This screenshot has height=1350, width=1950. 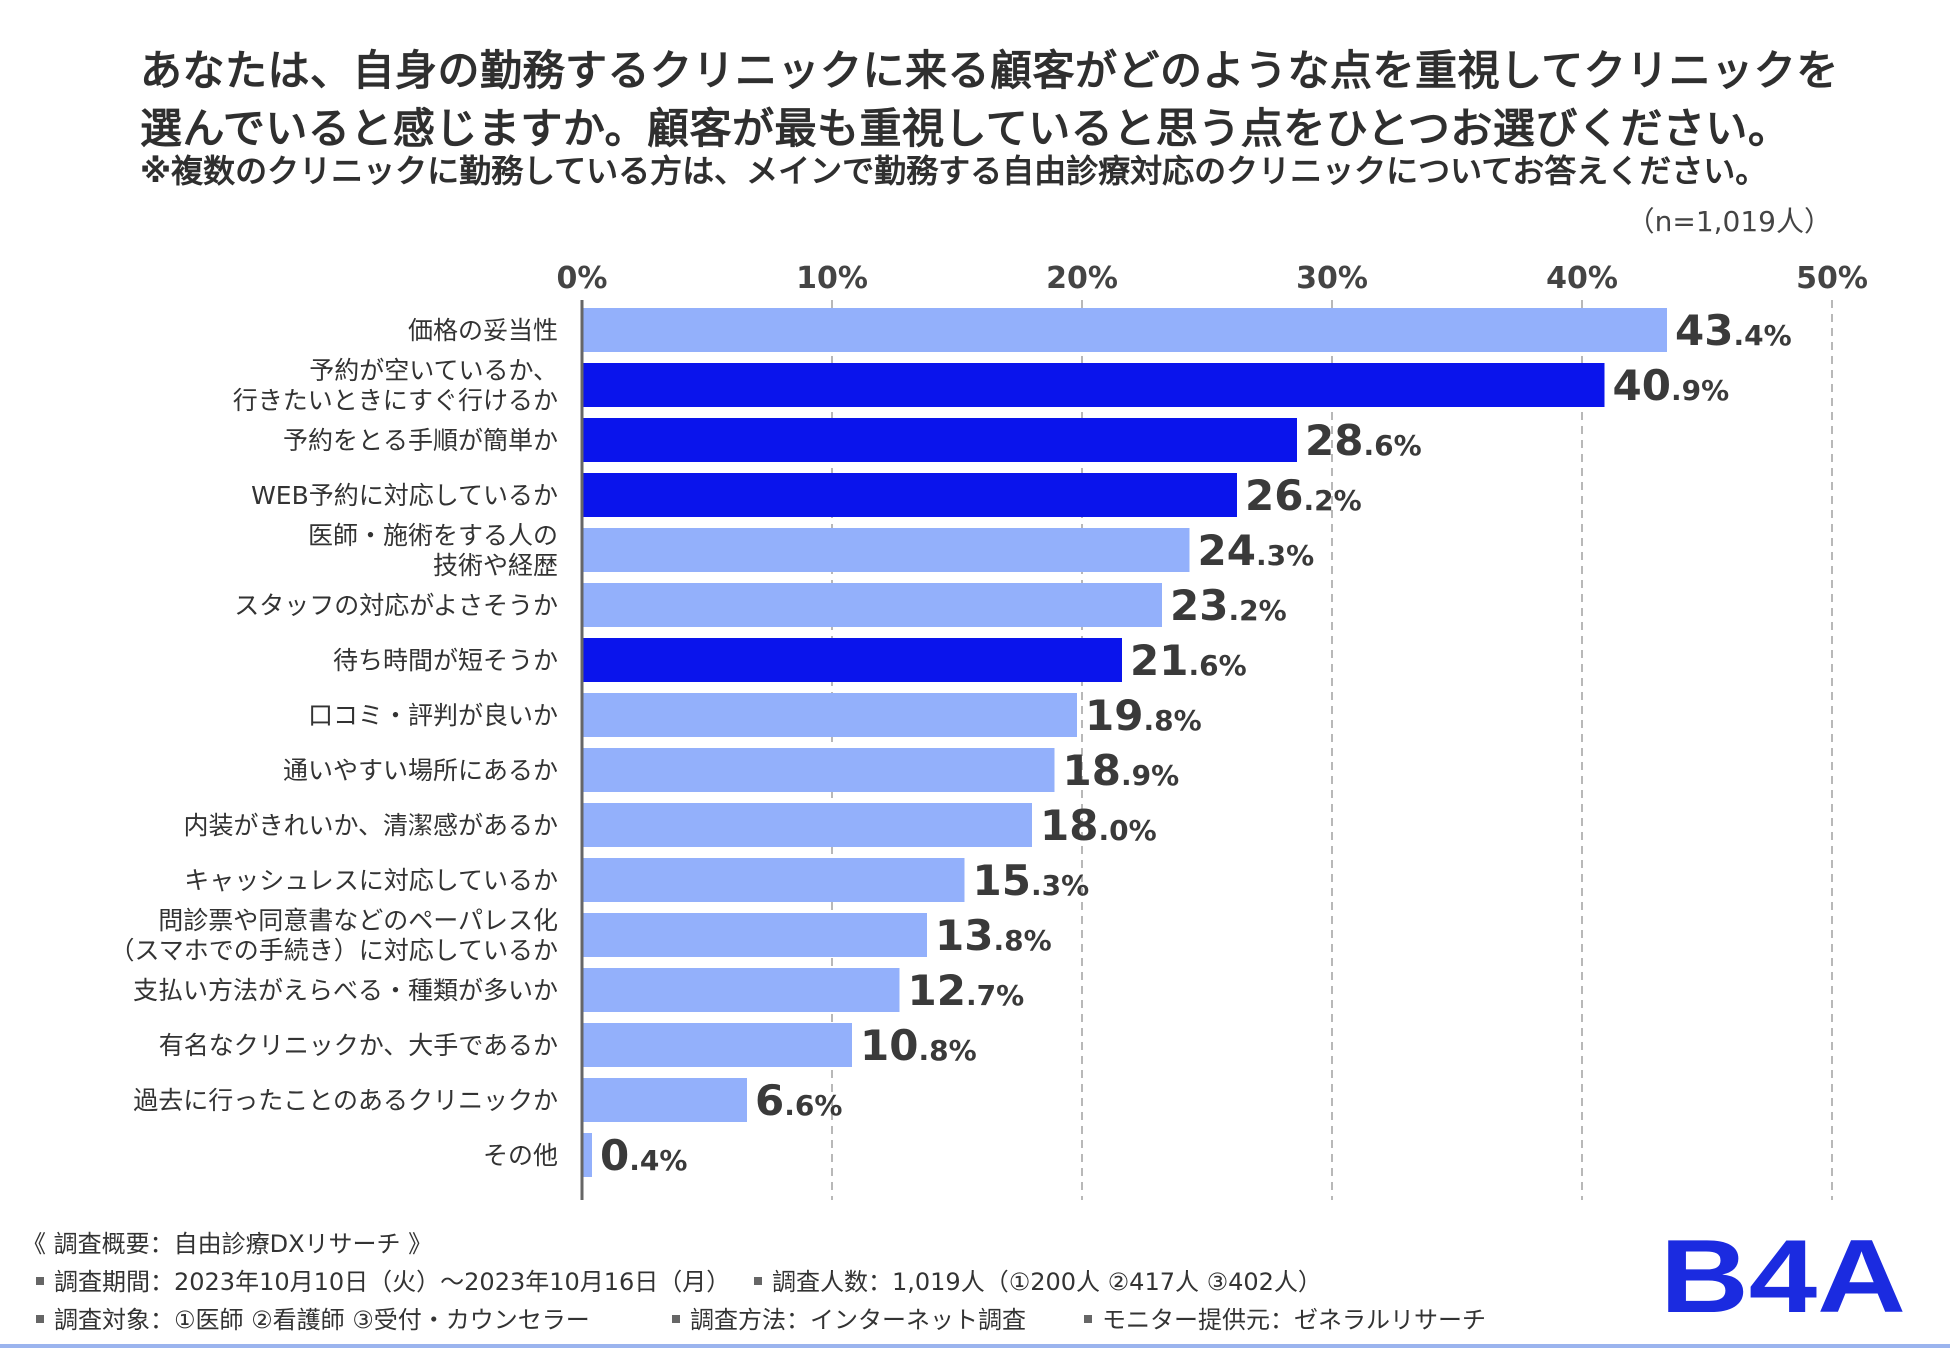 I want to click on value-label-integer: 43, so click(x=1704, y=330).